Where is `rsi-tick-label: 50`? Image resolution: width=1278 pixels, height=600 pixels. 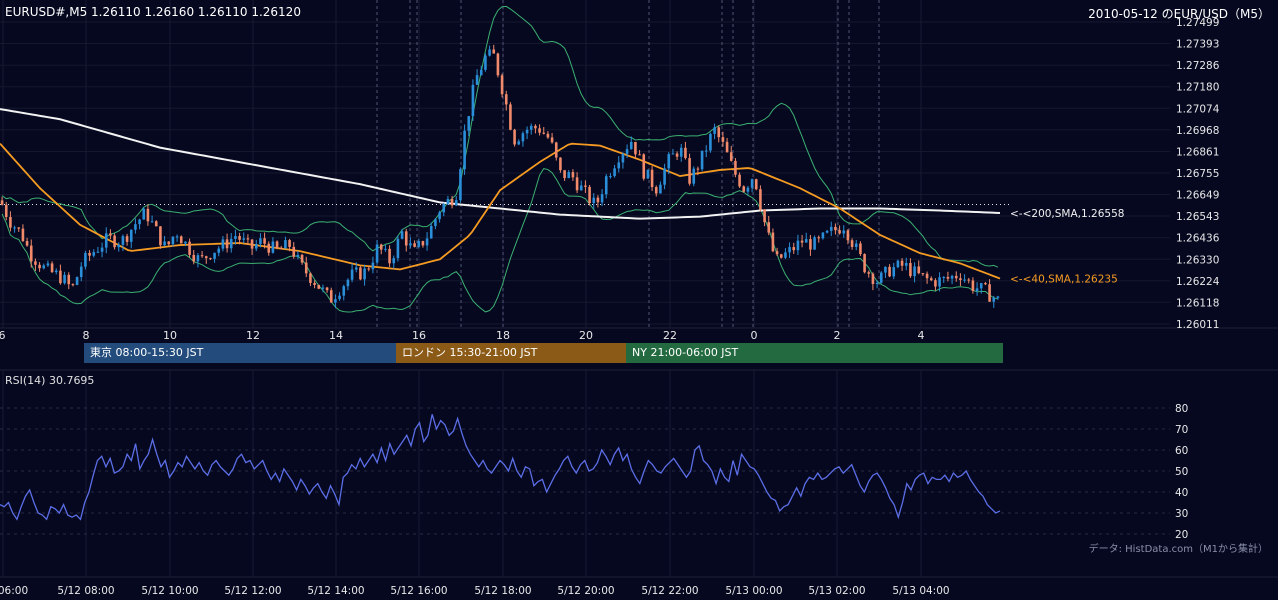 rsi-tick-label: 50 is located at coordinates (1181, 472).